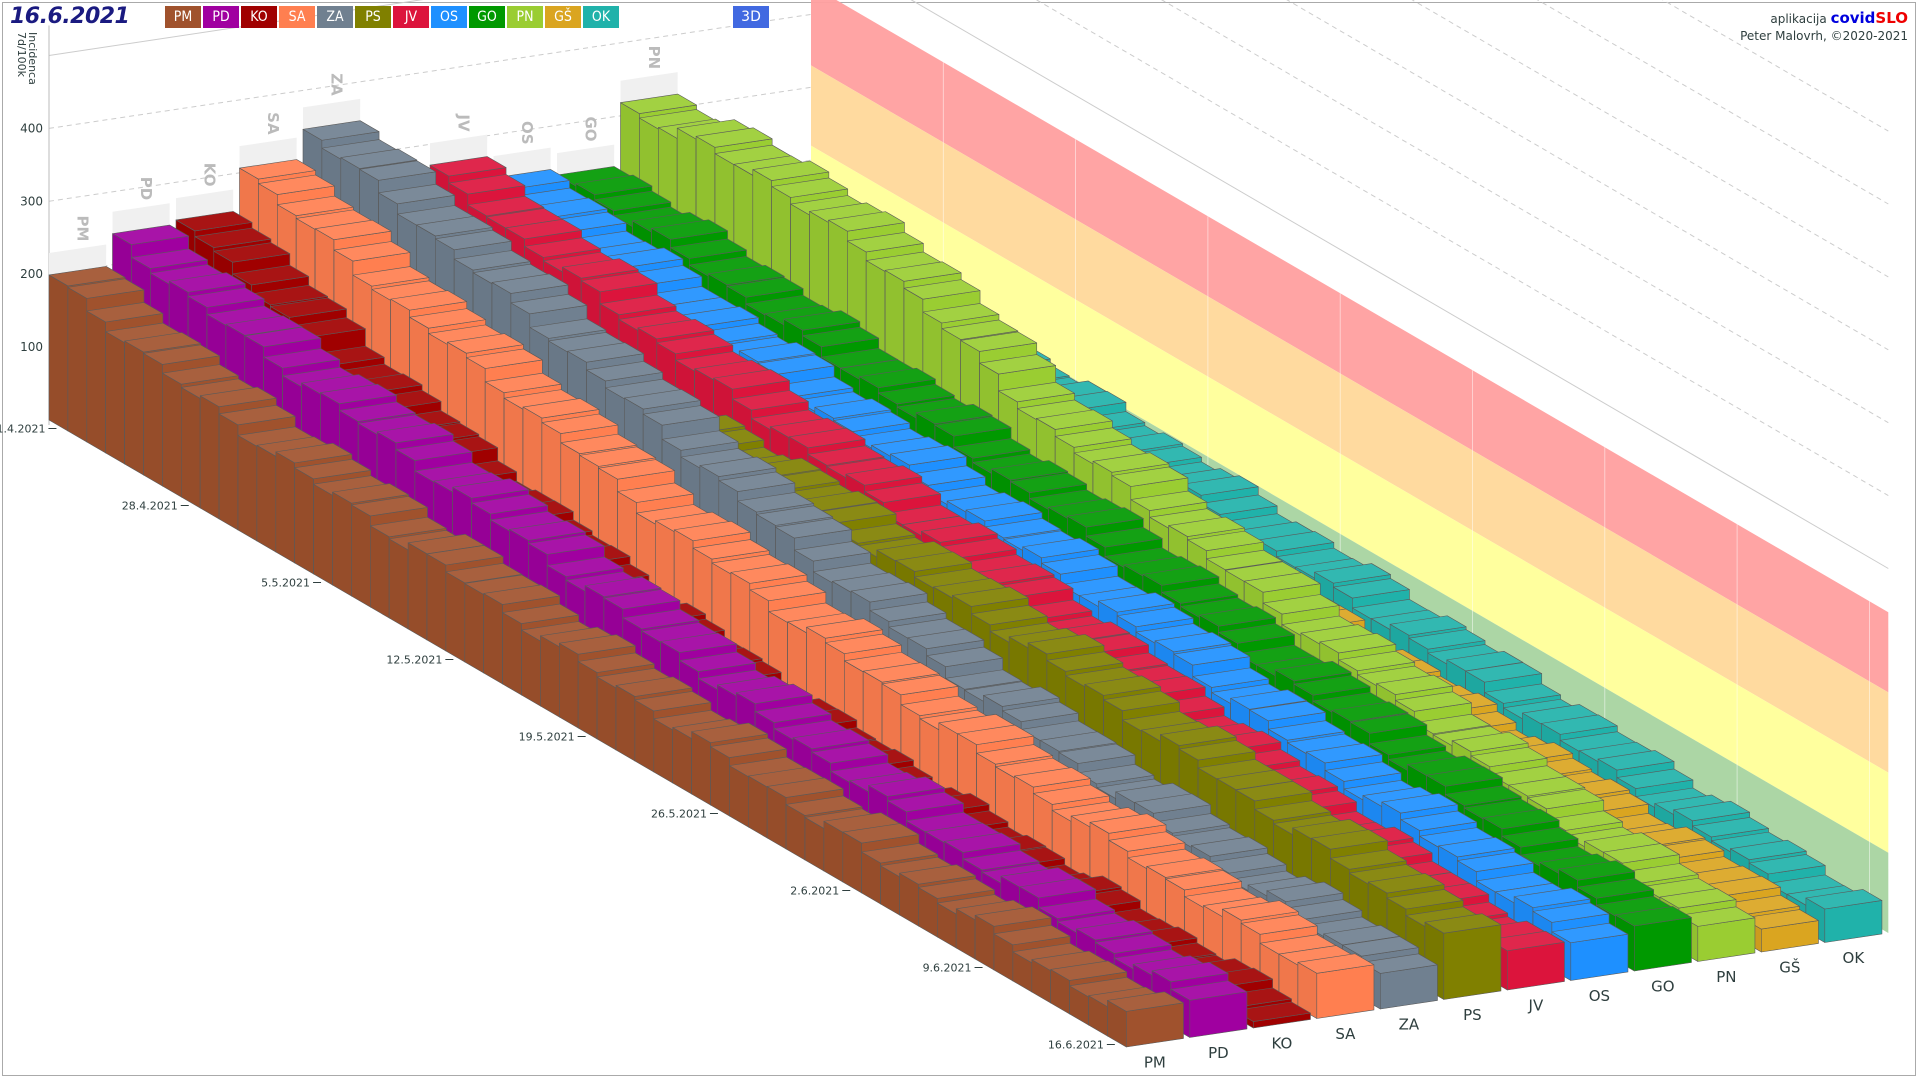  What do you see at coordinates (814, 891) in the screenshot?
I see `date-tick-label: 2.6.2021` at bounding box center [814, 891].